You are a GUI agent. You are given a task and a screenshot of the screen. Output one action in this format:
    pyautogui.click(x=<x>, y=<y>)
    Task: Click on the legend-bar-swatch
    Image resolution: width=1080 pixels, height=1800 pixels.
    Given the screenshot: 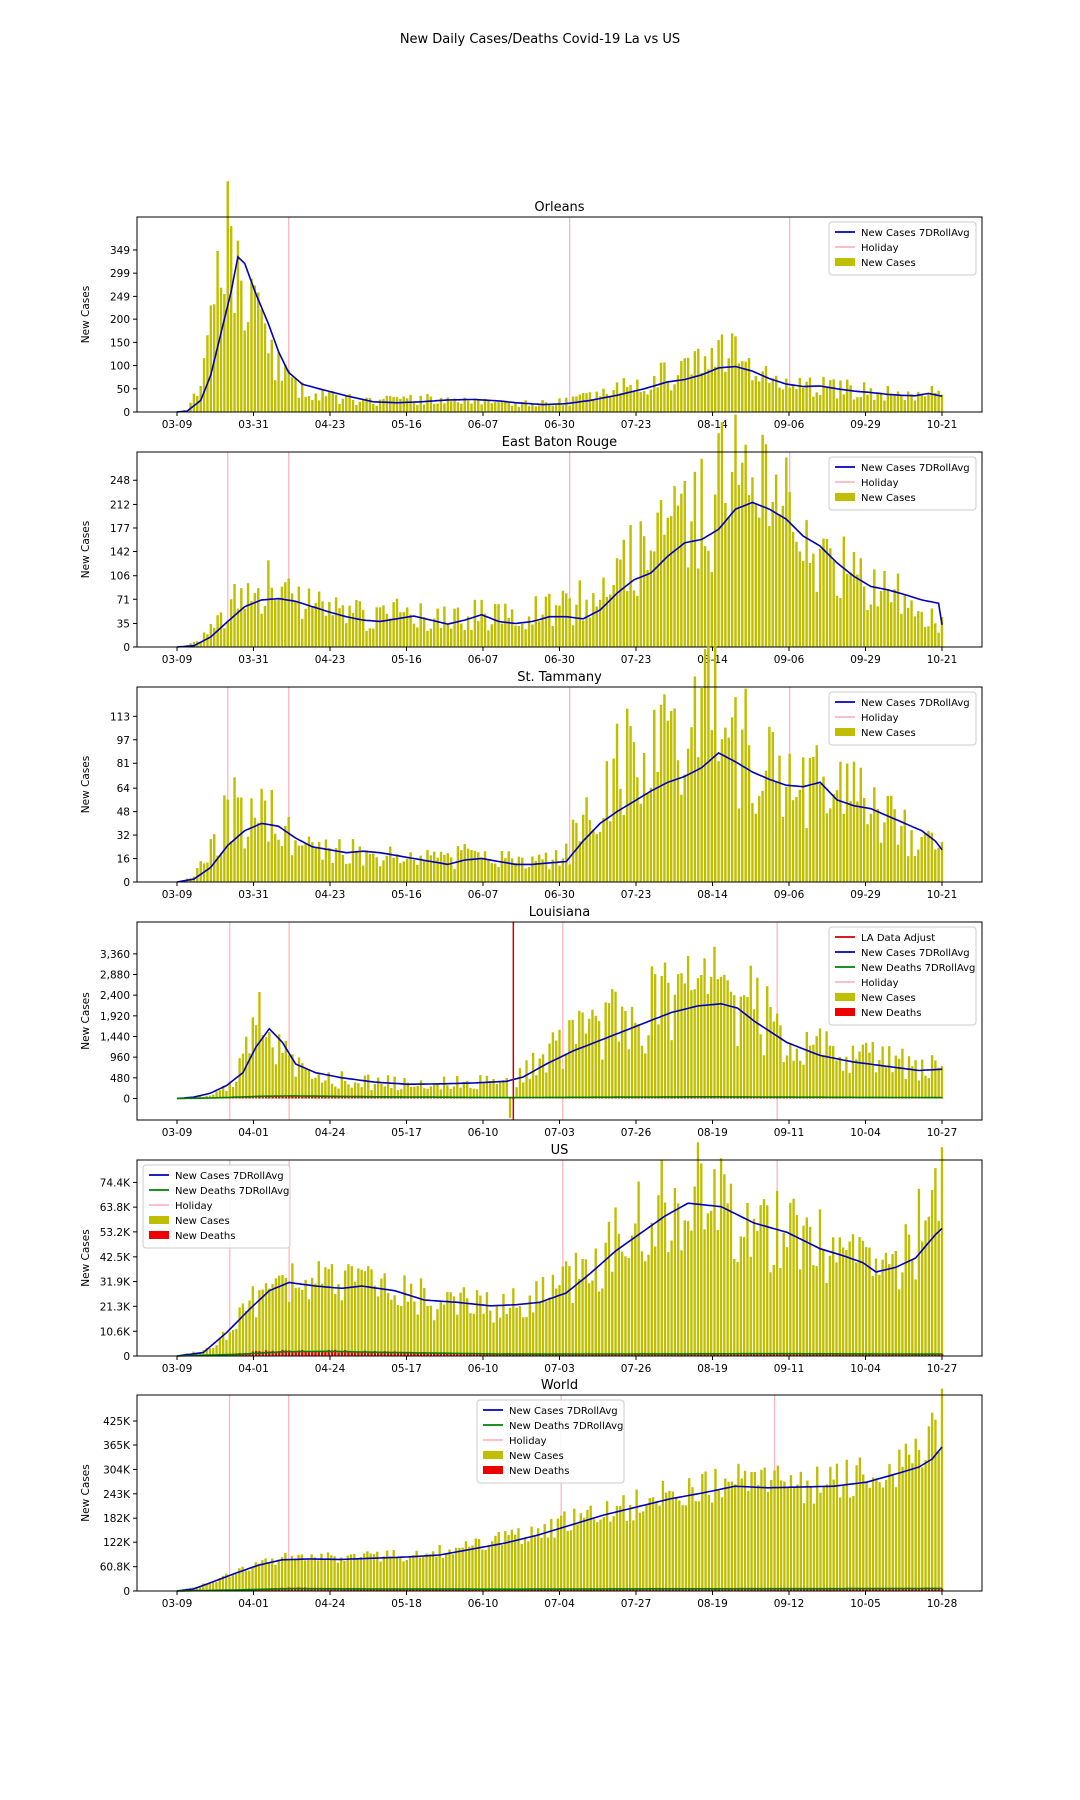 What is the action you would take?
    pyautogui.click(x=845, y=732)
    